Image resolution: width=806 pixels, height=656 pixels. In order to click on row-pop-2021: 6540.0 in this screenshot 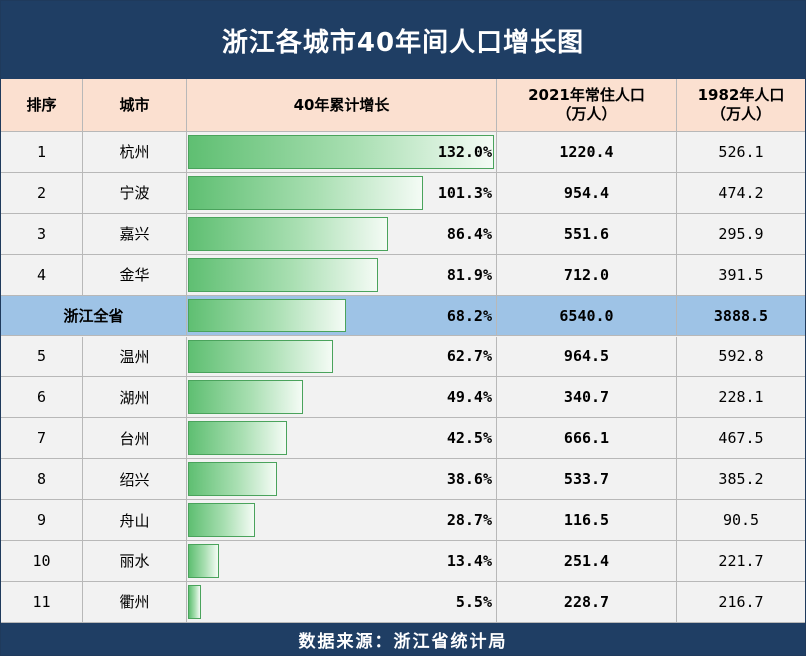, I will do `click(587, 316)`.